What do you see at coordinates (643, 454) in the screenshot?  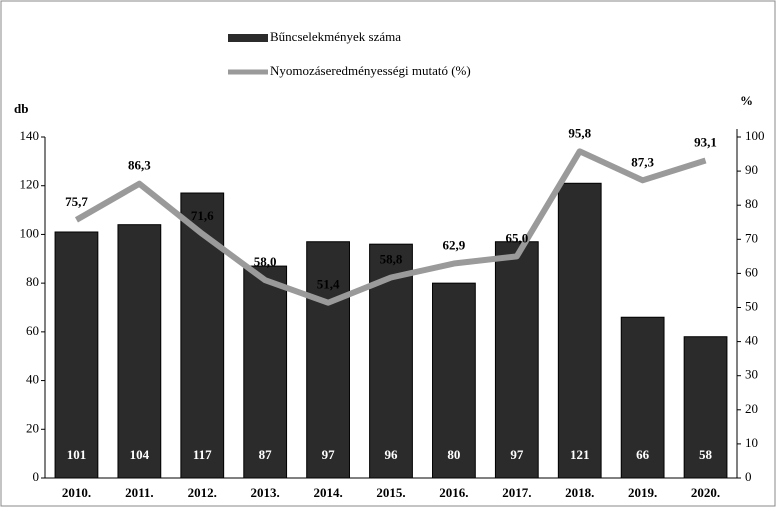 I see `bar-value-label: 66` at bounding box center [643, 454].